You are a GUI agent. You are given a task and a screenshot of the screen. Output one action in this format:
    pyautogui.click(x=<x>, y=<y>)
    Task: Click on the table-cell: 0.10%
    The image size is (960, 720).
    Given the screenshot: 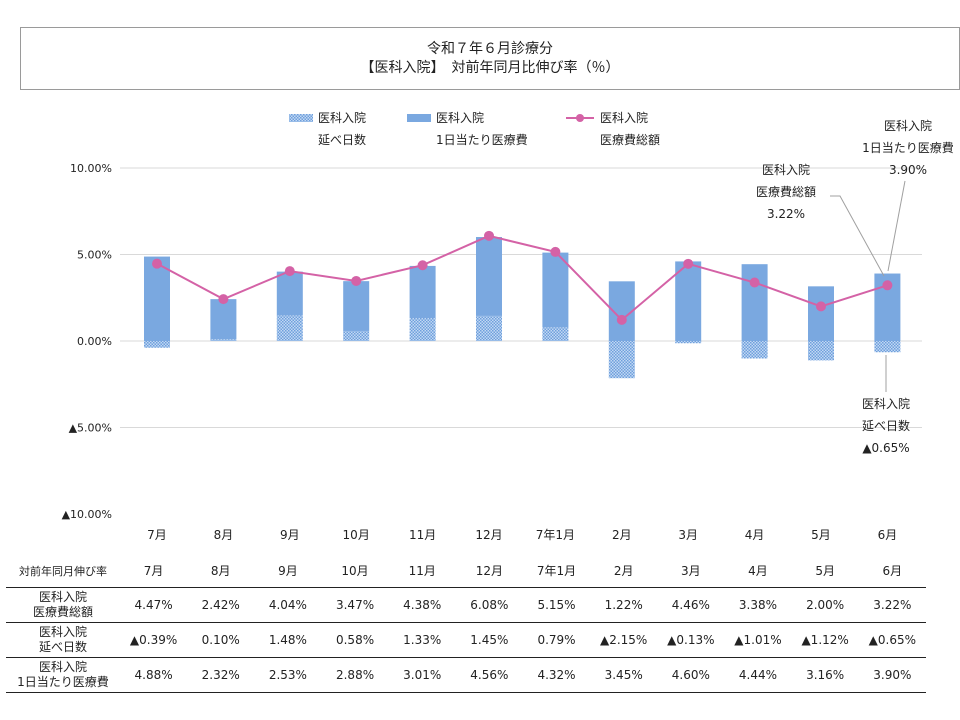 What is the action you would take?
    pyautogui.click(x=221, y=640)
    